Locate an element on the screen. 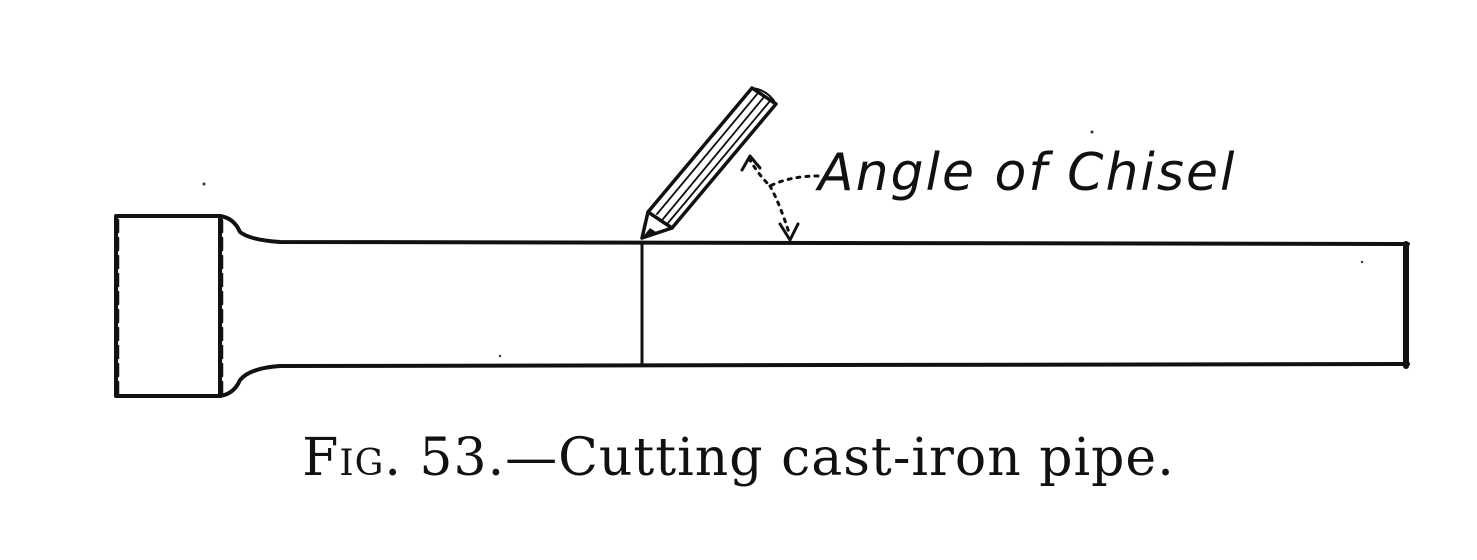 Image resolution: width=1477 pixels, height=560 pixels. angle-label: Angle of Chisel is located at coordinates (1025, 173).